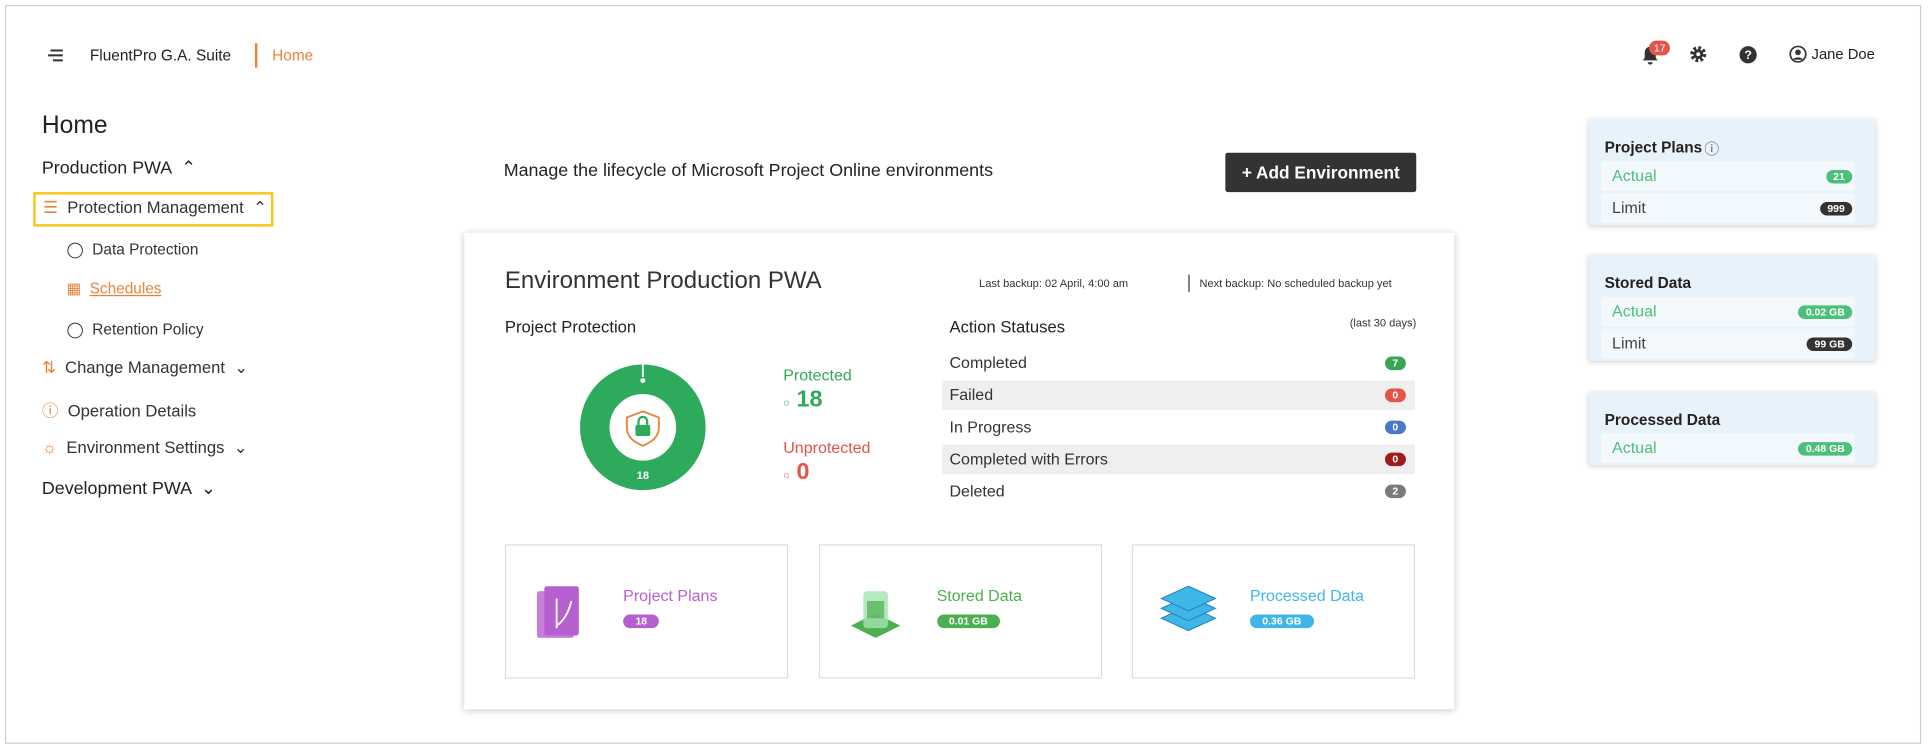 The width and height of the screenshot is (1931, 750). Describe the element at coordinates (106, 168) in the screenshot. I see `nav-label: Production PWA` at that location.